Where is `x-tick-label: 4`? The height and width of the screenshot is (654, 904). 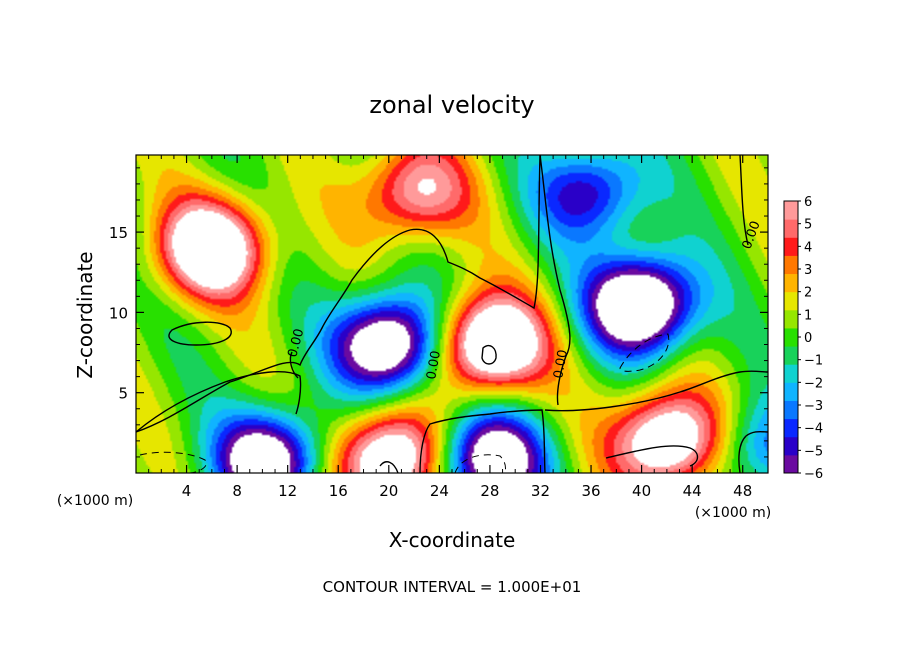 x-tick-label: 4 is located at coordinates (187, 491).